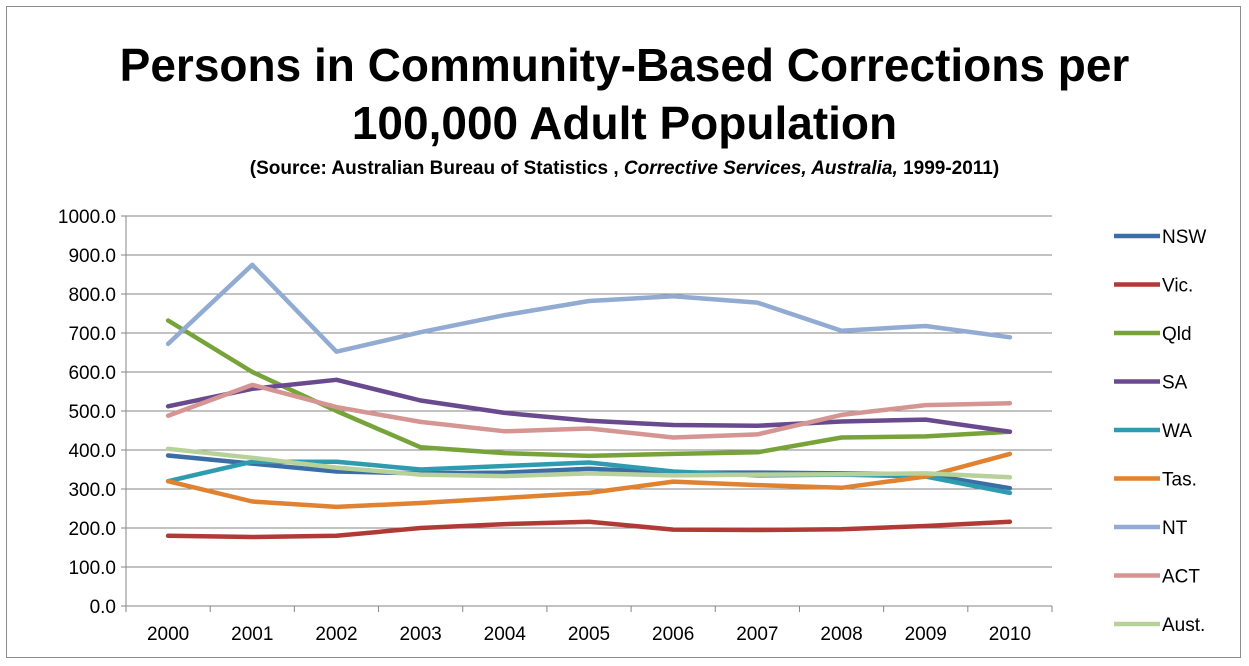 Image resolution: width=1249 pixels, height=666 pixels. Describe the element at coordinates (92, 256) in the screenshot. I see `y-tick-label: 900.0` at that location.